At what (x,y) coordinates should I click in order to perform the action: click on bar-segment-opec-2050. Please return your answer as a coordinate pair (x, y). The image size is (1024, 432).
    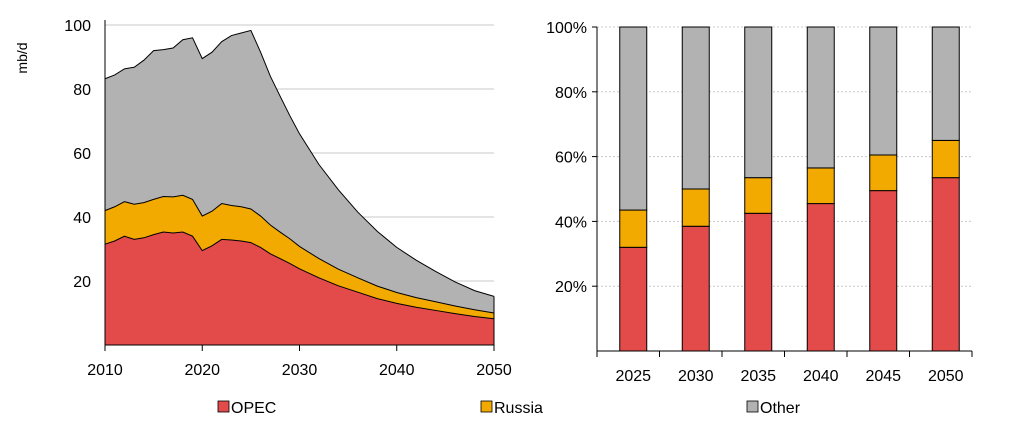
    Looking at the image, I should click on (945, 264).